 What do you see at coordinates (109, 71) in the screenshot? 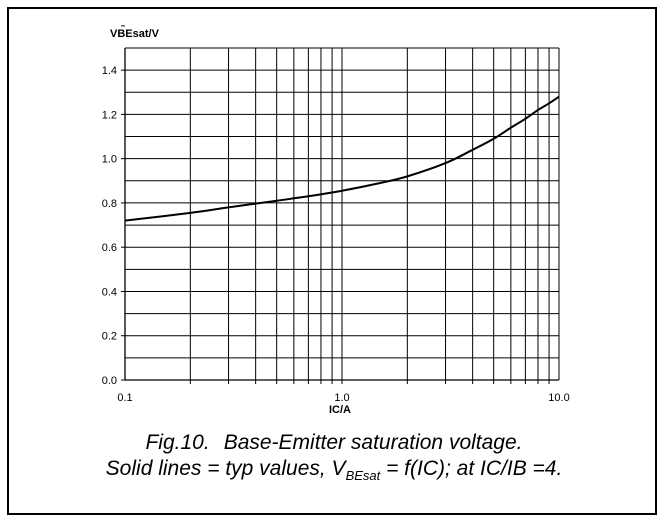
I see `y-tick-label: 1.4` at bounding box center [109, 71].